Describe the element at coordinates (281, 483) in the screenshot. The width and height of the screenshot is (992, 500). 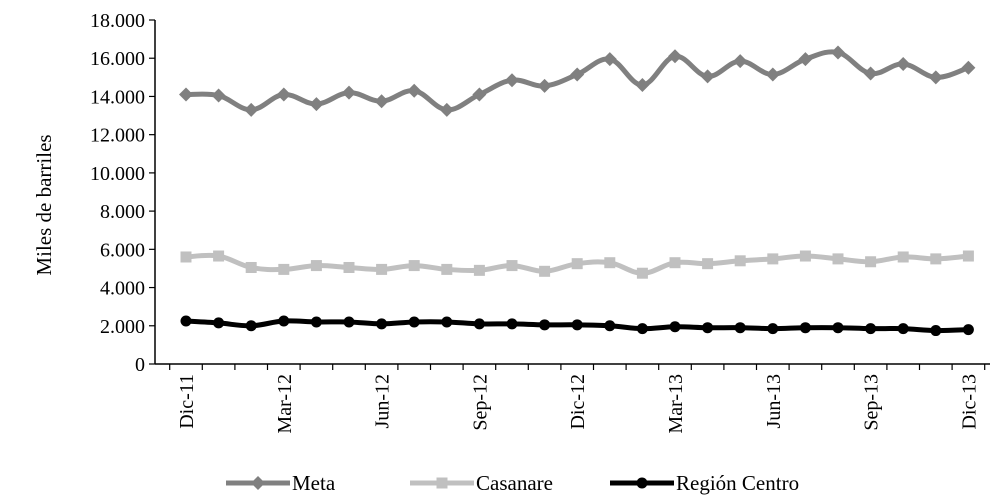
I see `legend-item: Meta` at that location.